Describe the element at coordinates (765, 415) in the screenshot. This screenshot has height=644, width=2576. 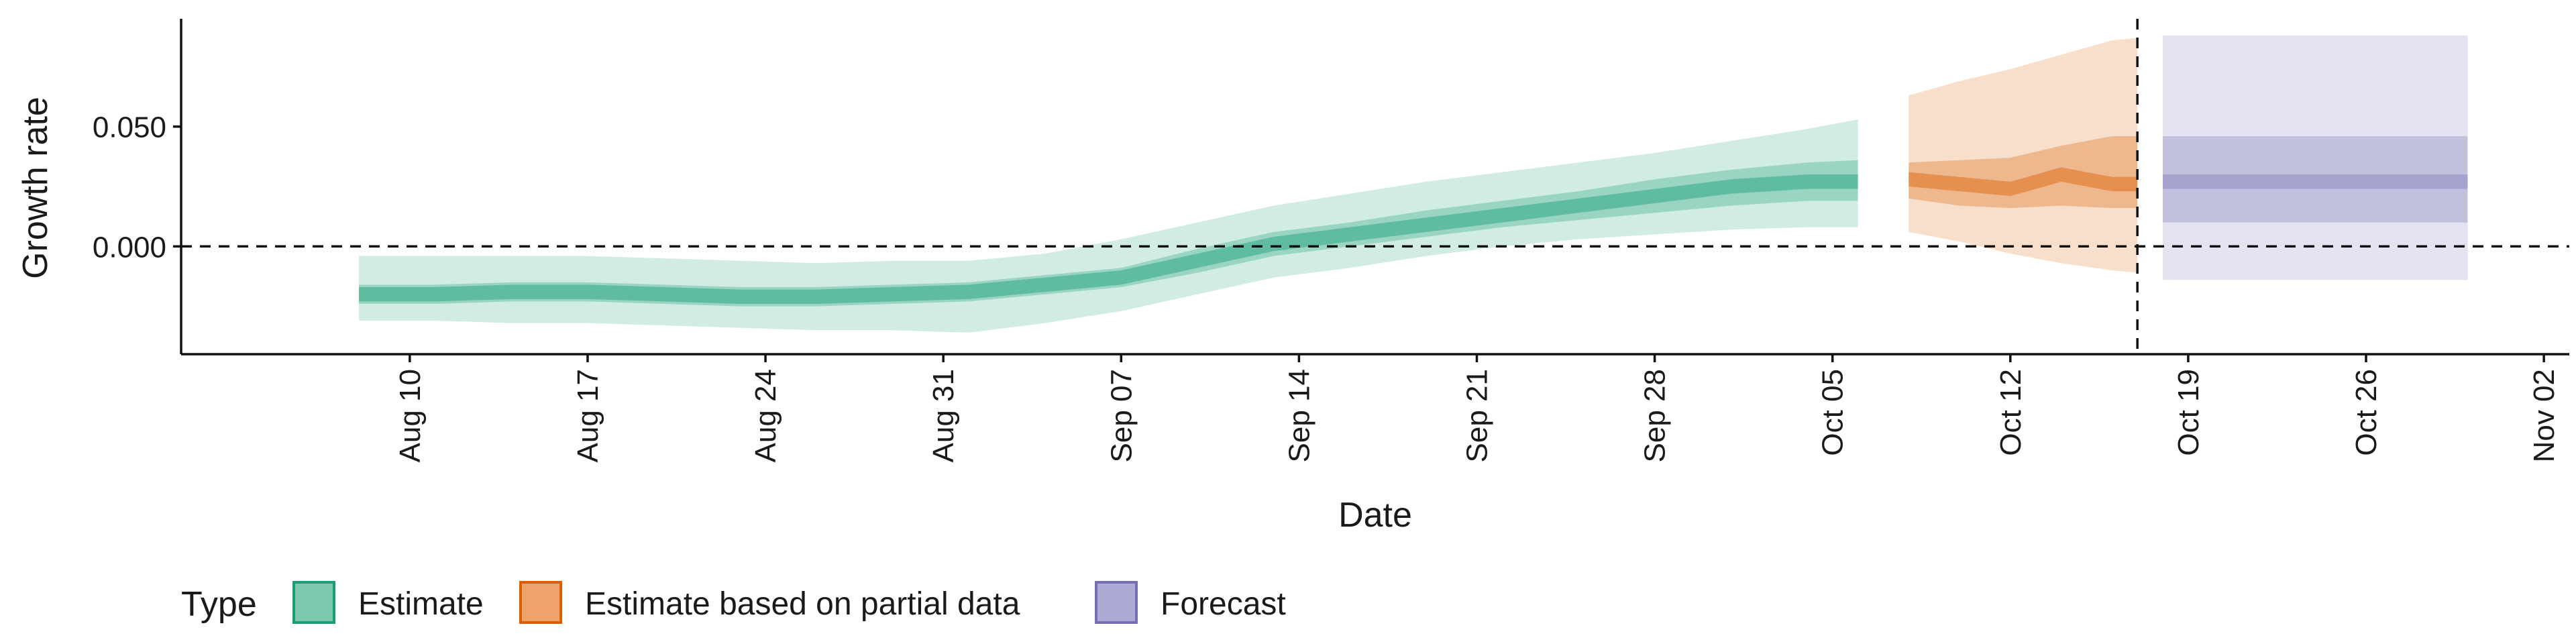
I see `x-tick-label: Aug 24` at that location.